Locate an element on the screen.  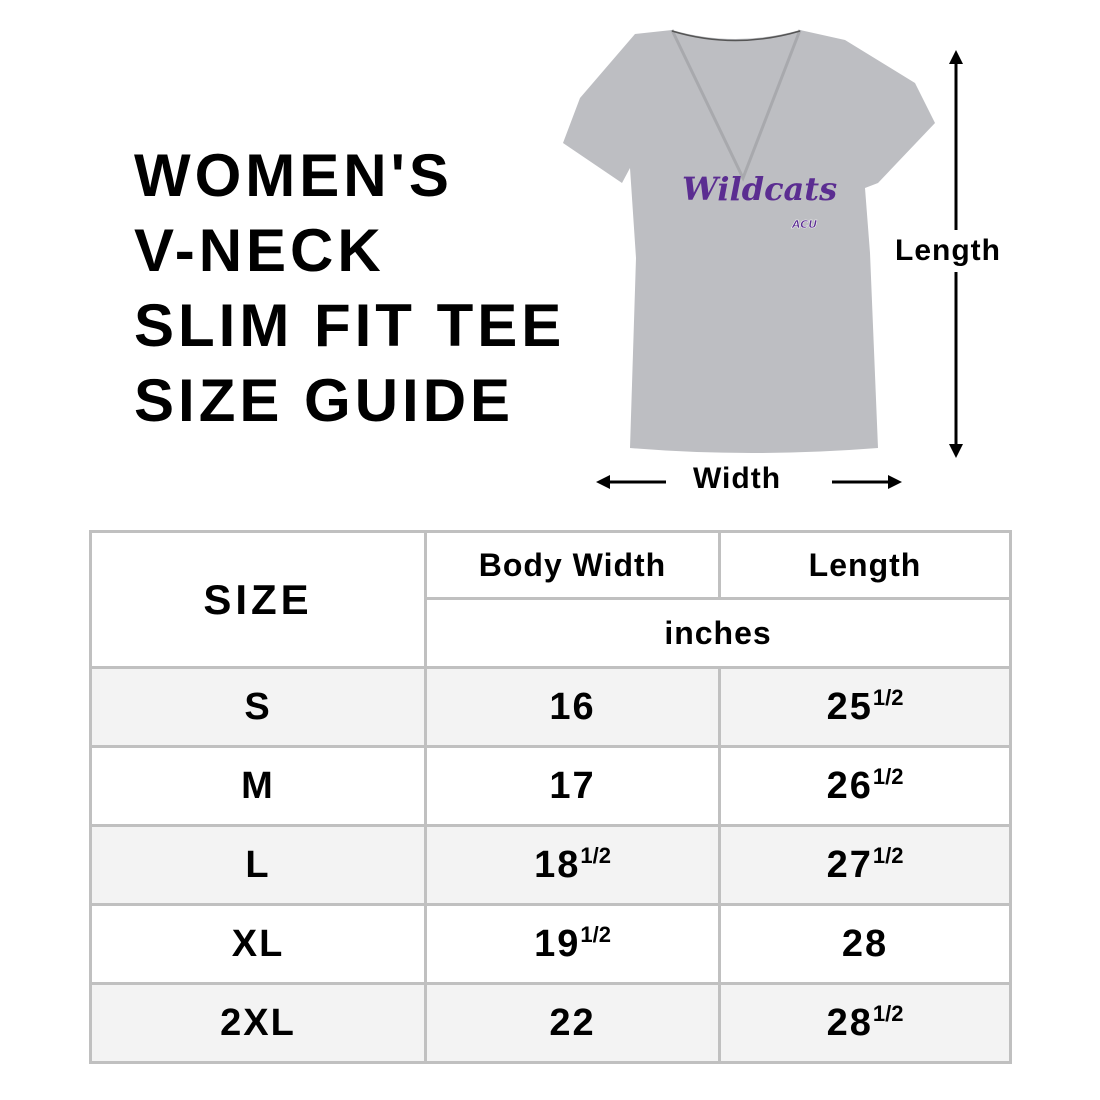
width-value: 16 is located at coordinates (572, 707).